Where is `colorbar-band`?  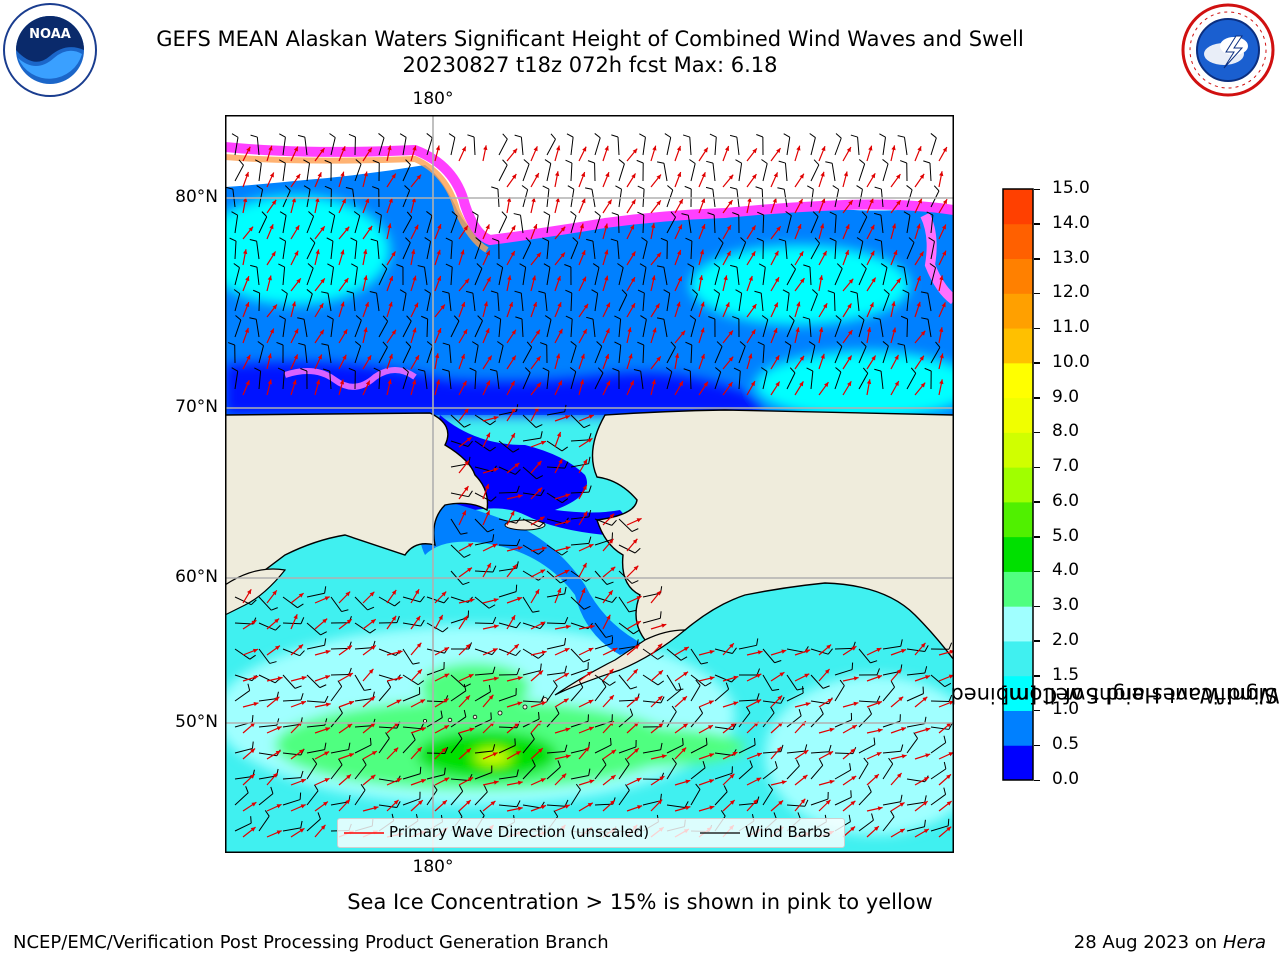
colorbar-band is located at coordinates (1018, 693).